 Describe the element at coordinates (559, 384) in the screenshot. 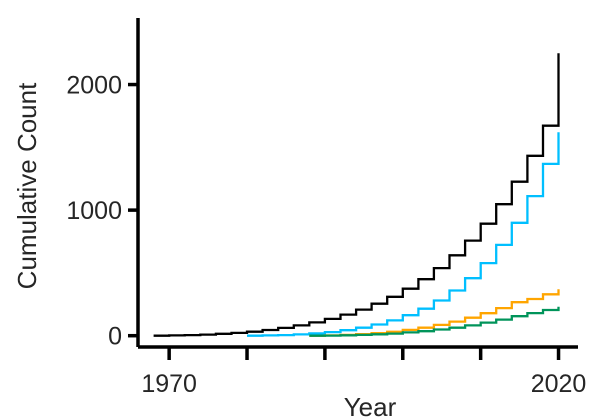

I see `x-tick-label: 2020` at that location.